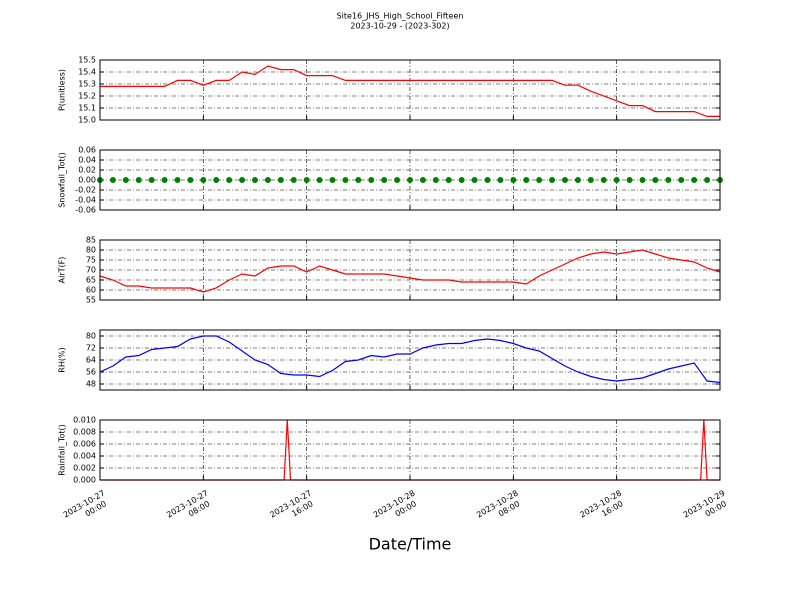 The height and width of the screenshot is (600, 800). I want to click on y-tick-label: 15.0, so click(87, 120).